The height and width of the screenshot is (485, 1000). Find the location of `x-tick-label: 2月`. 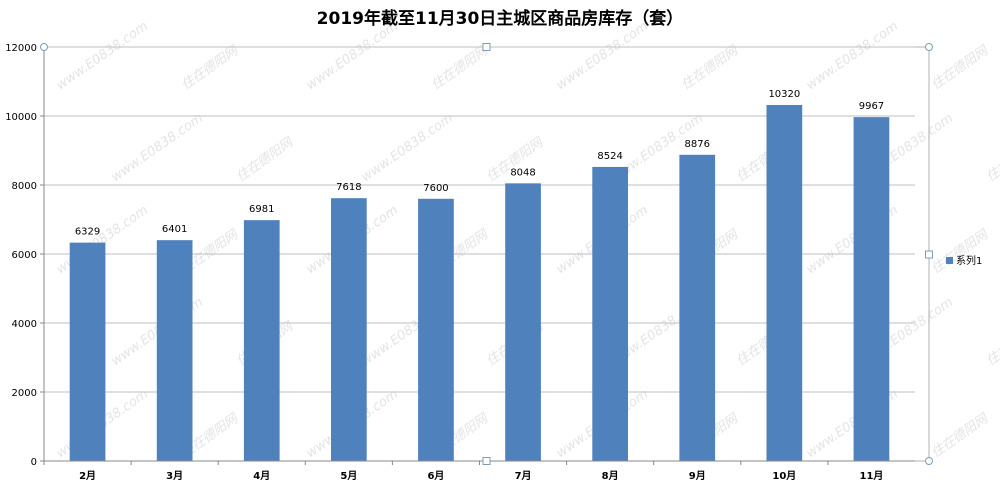

x-tick-label: 2月 is located at coordinates (87, 476).